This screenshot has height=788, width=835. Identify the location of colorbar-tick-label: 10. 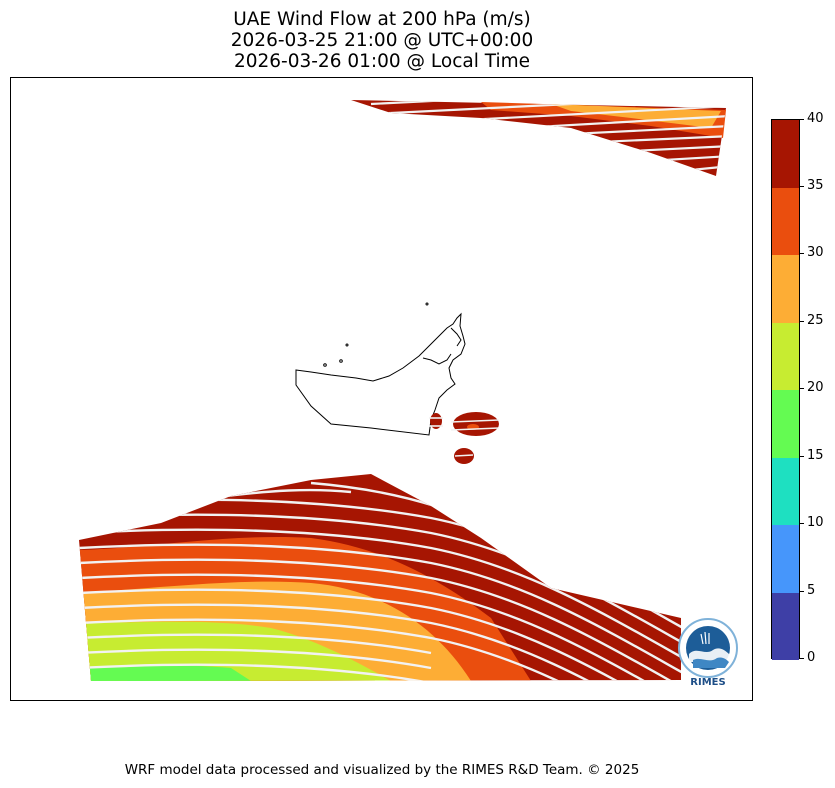
(815, 522).